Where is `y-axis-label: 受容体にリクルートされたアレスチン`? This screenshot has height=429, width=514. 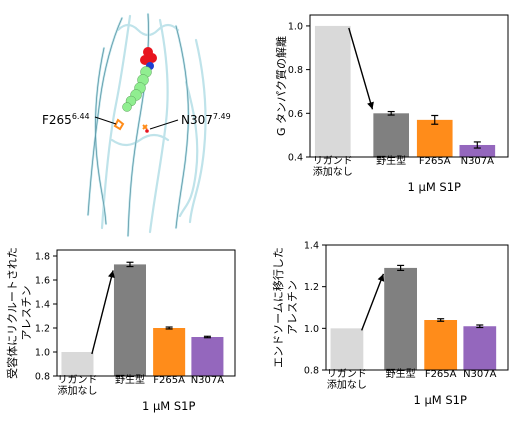 y-axis-label: 受容体にリクルートされたアレスチン is located at coordinates (19, 313).